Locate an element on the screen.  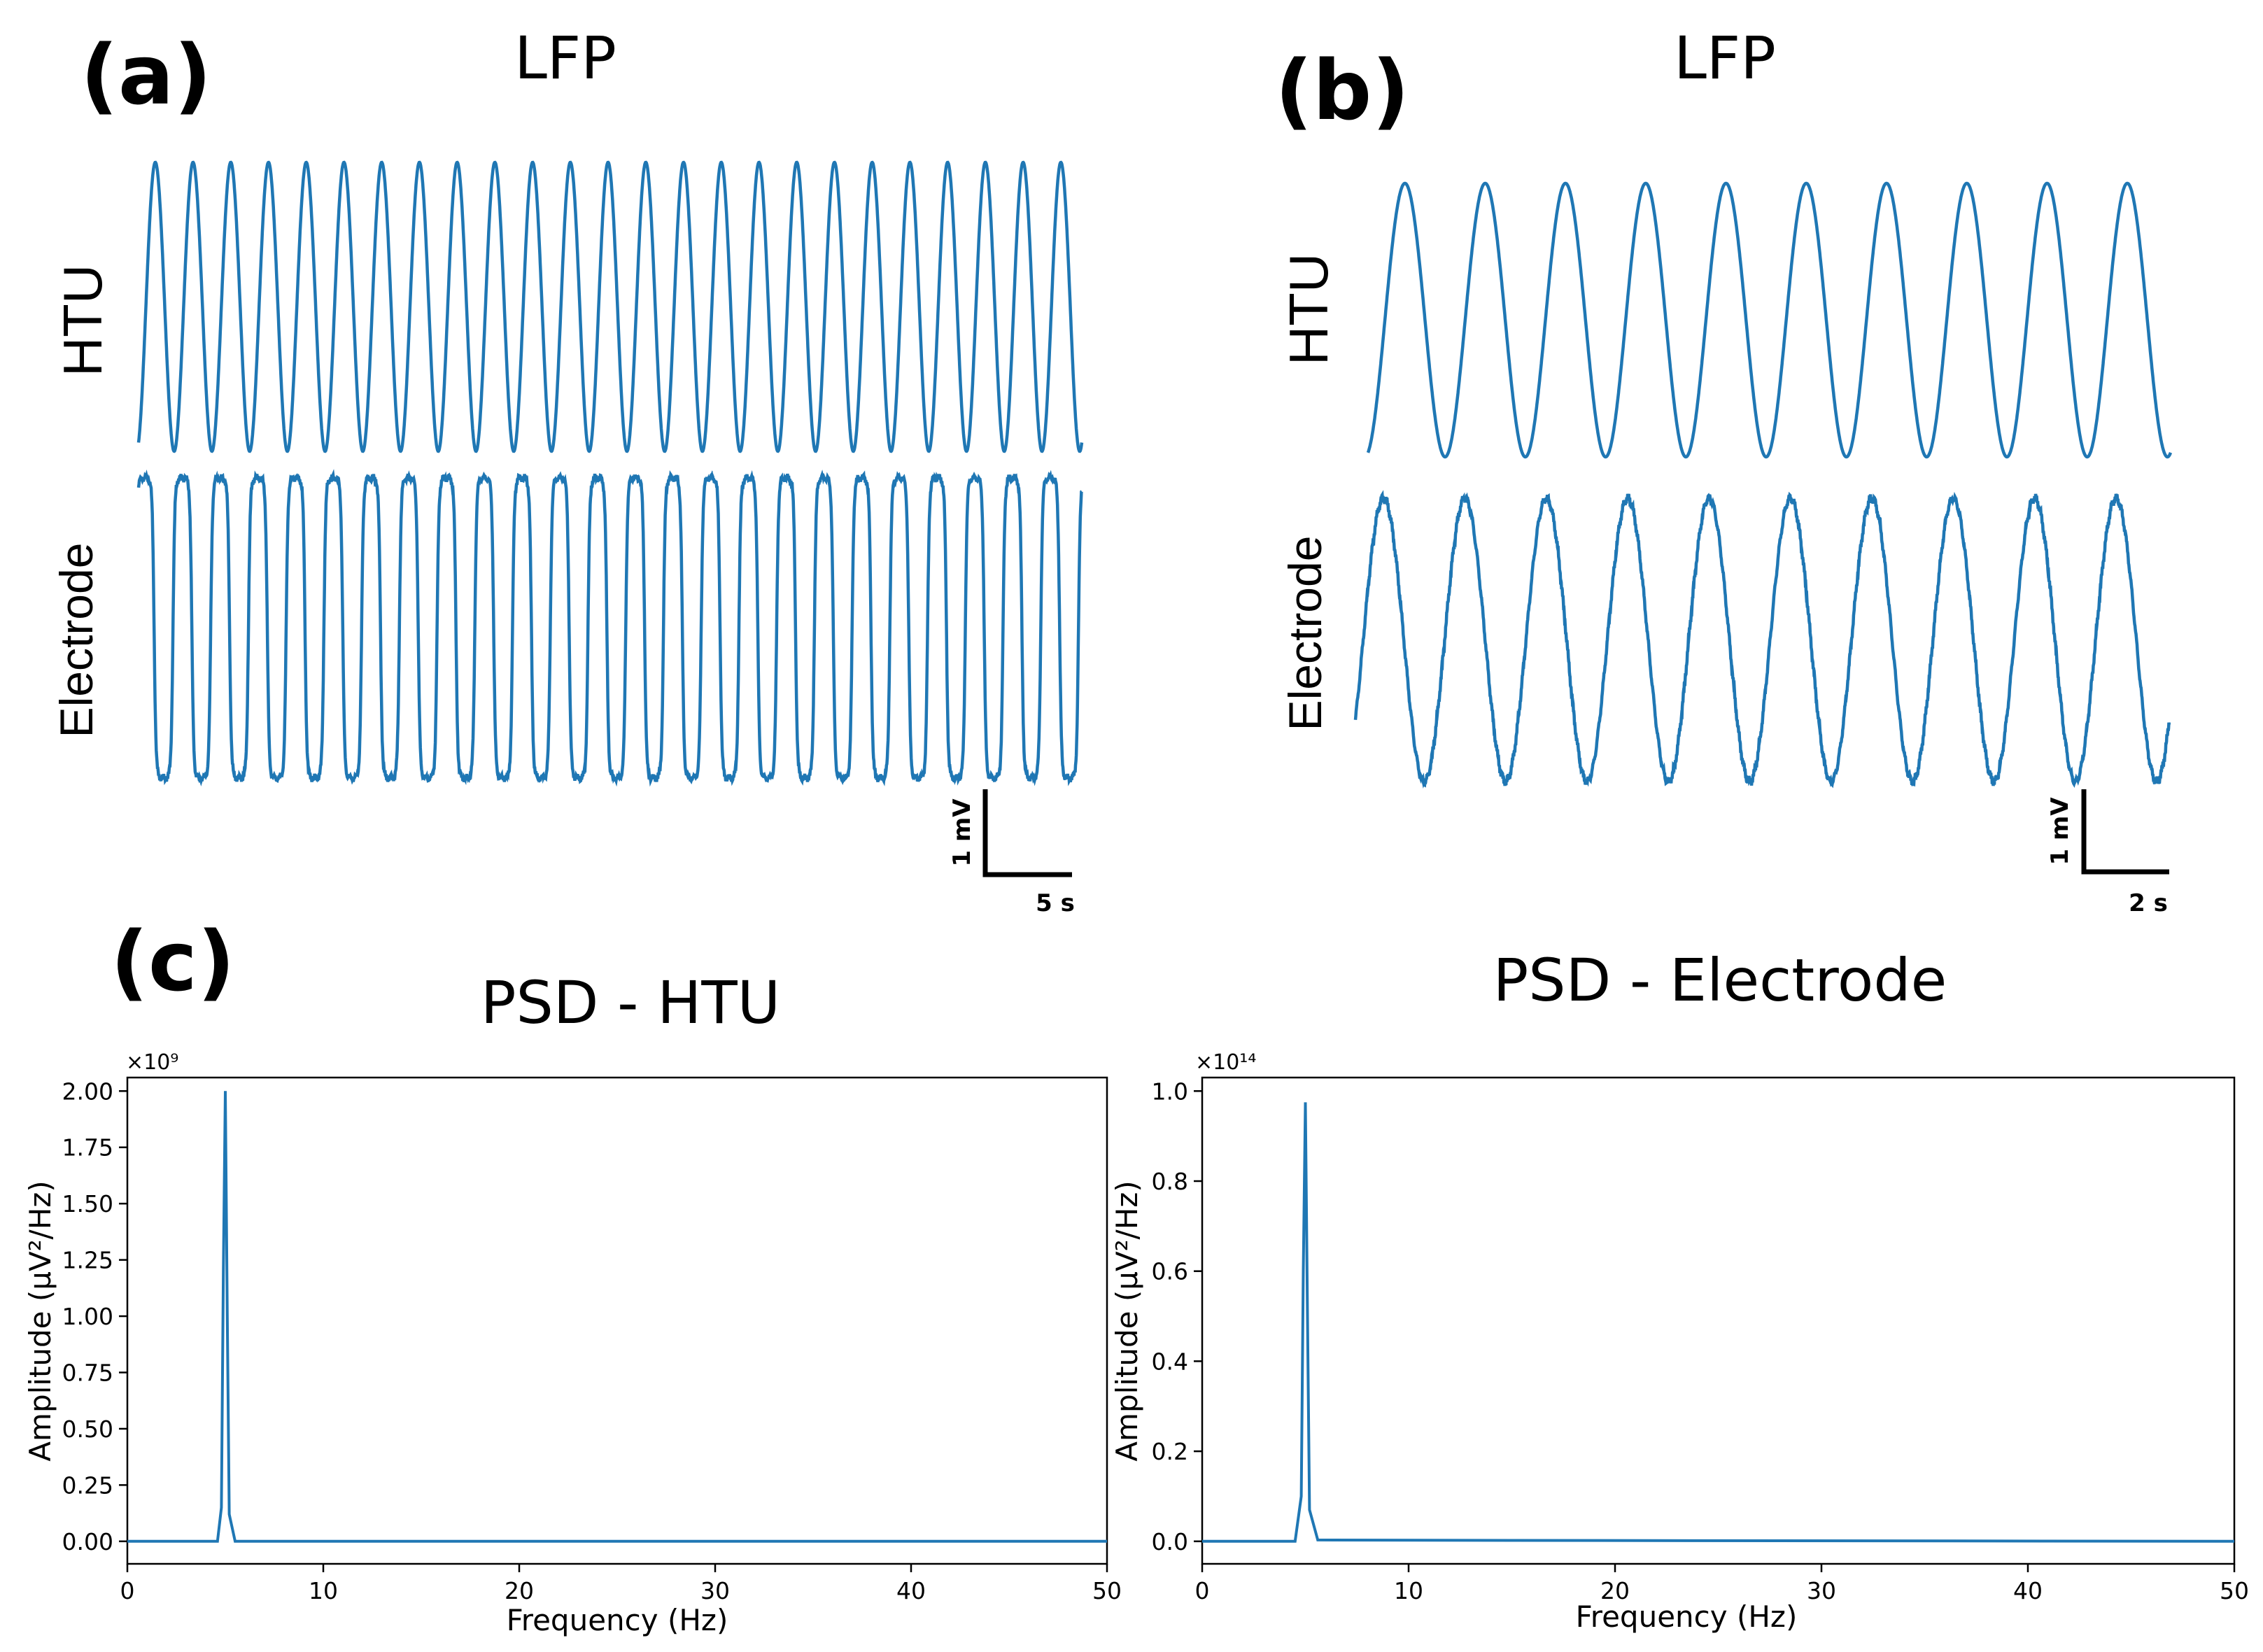
psd1-xtick-label-3: 30 is located at coordinates (715, 1590).